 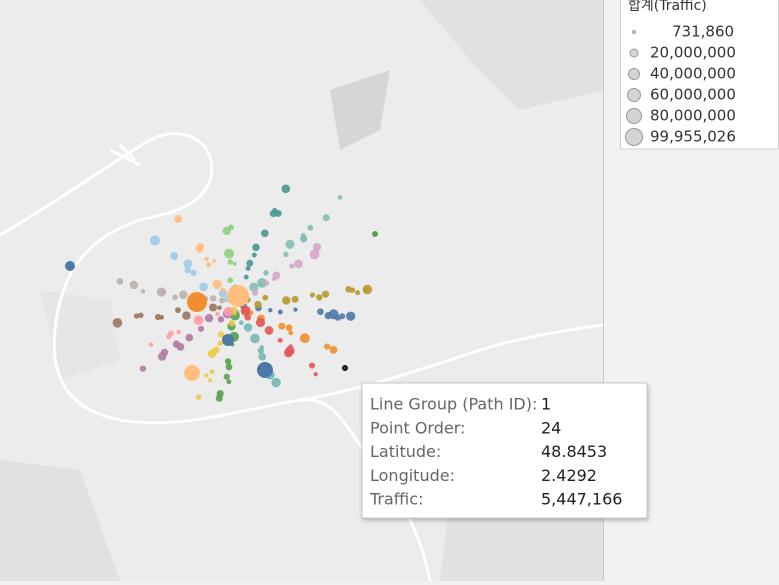 I want to click on tooltip-label: Traffic:, so click(x=396, y=499).